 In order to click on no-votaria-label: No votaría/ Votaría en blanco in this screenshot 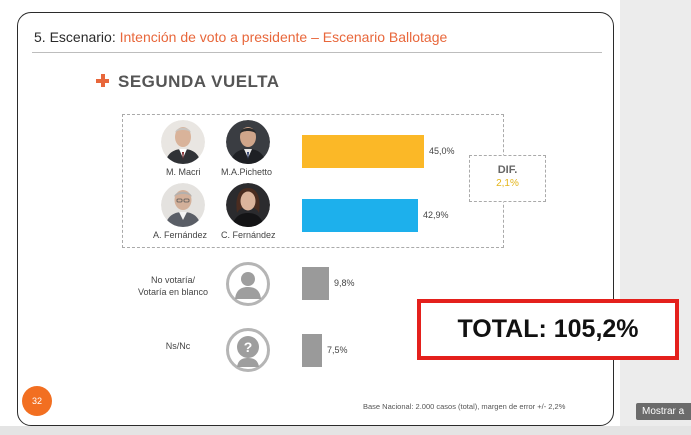, I will do `click(173, 286)`.